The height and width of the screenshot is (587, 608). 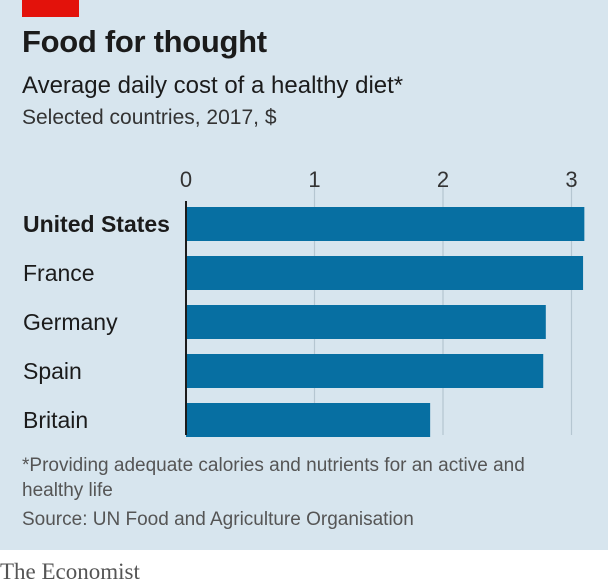 What do you see at coordinates (571, 179) in the screenshot?
I see `x-tick-label: 3` at bounding box center [571, 179].